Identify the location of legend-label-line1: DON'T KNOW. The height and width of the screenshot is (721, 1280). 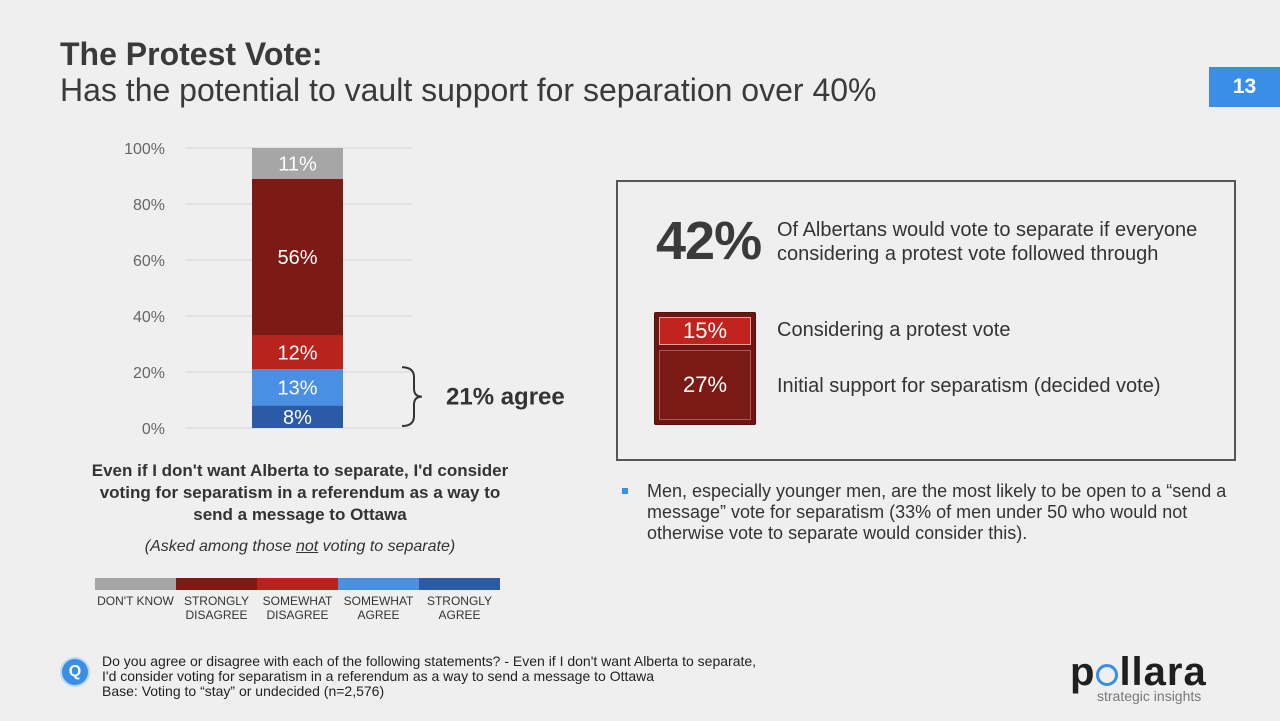
(135, 601).